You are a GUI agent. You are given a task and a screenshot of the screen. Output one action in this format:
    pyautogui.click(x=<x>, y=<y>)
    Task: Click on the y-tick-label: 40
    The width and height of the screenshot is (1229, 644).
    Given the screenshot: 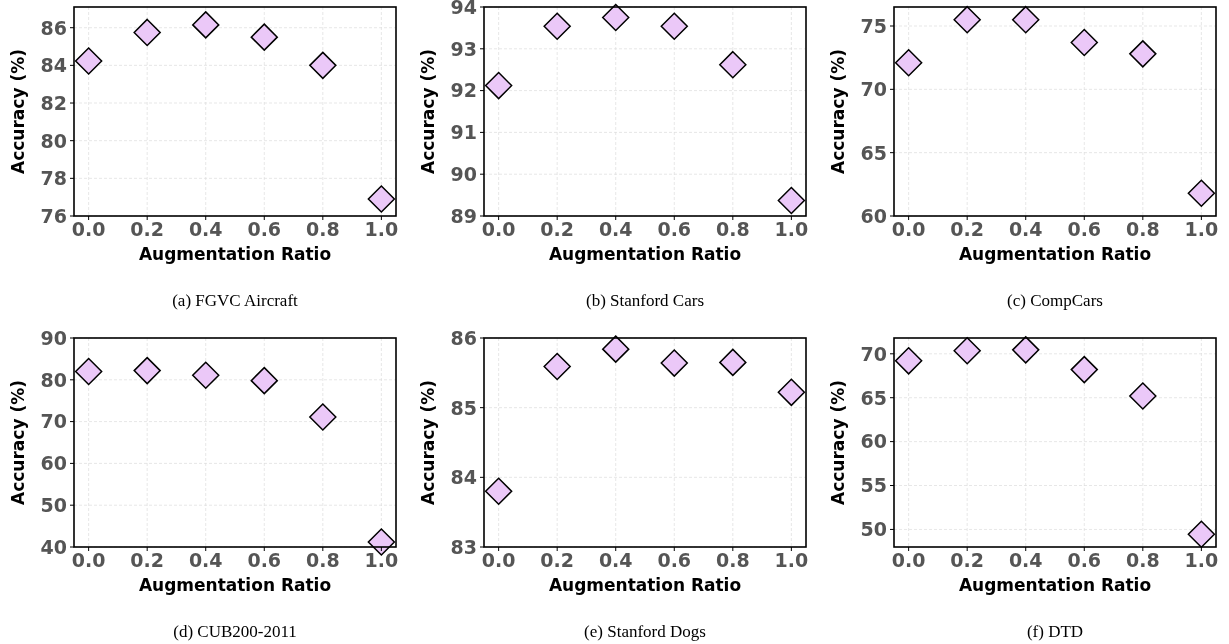 What is the action you would take?
    pyautogui.click(x=53, y=546)
    